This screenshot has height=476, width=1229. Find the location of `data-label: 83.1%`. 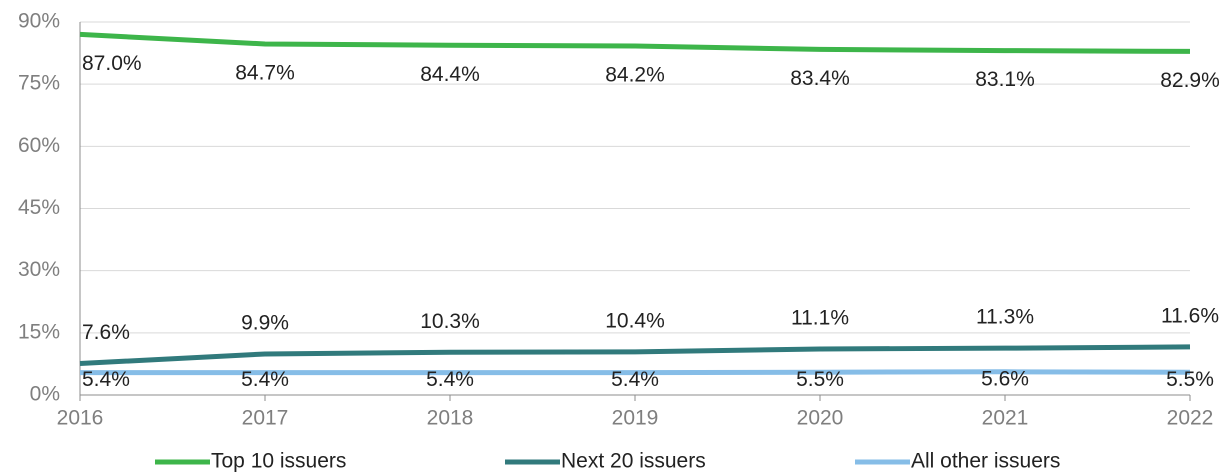

data-label: 83.1% is located at coordinates (1005, 79).